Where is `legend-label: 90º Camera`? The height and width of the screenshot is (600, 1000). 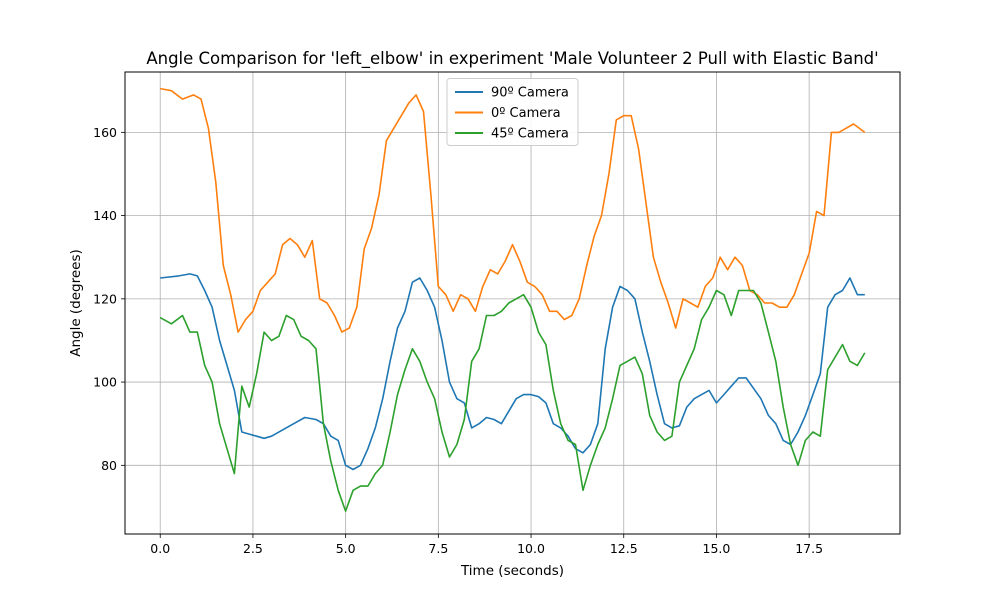
legend-label: 90º Camera is located at coordinates (530, 93).